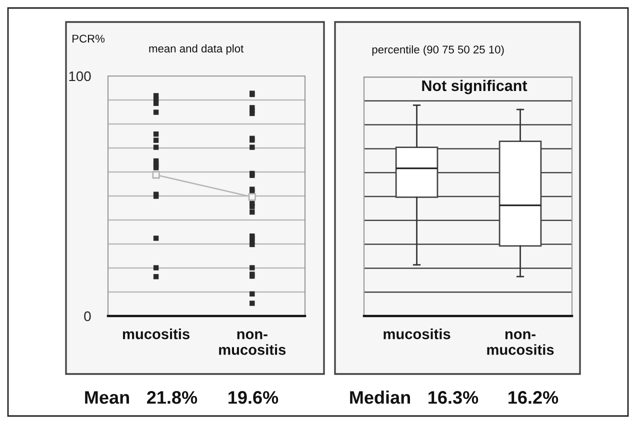  I want to click on text: 21.8%, so click(172, 397).